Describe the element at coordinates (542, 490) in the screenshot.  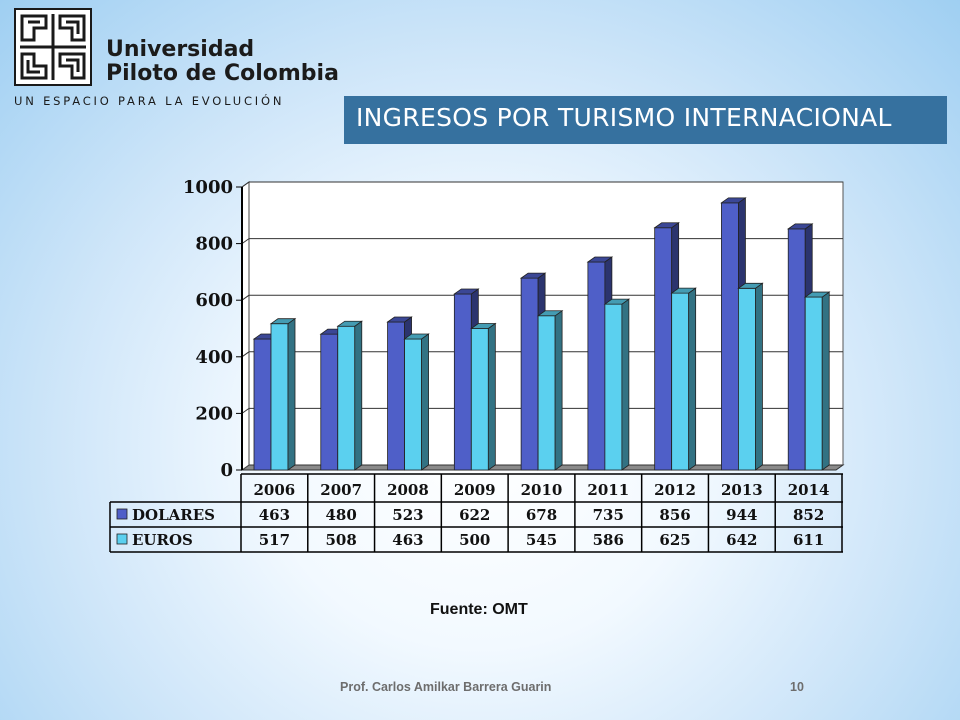
I see `category-label: 2010` at that location.